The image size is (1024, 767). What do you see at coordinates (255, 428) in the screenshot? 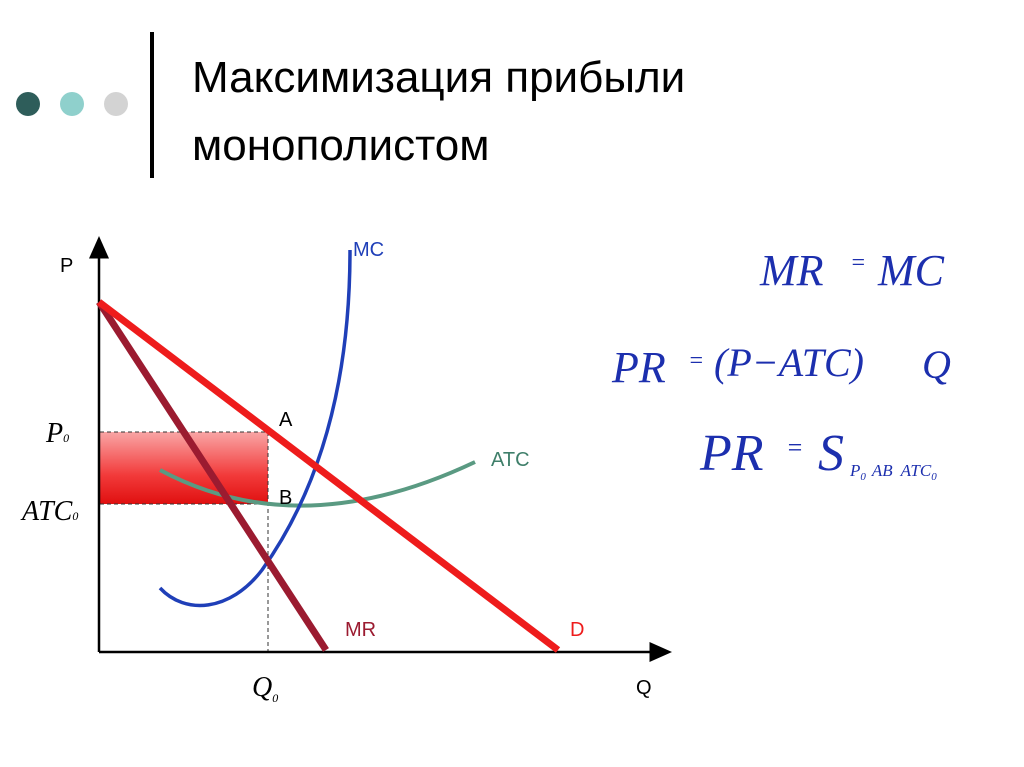
I see `mc-curve` at bounding box center [255, 428].